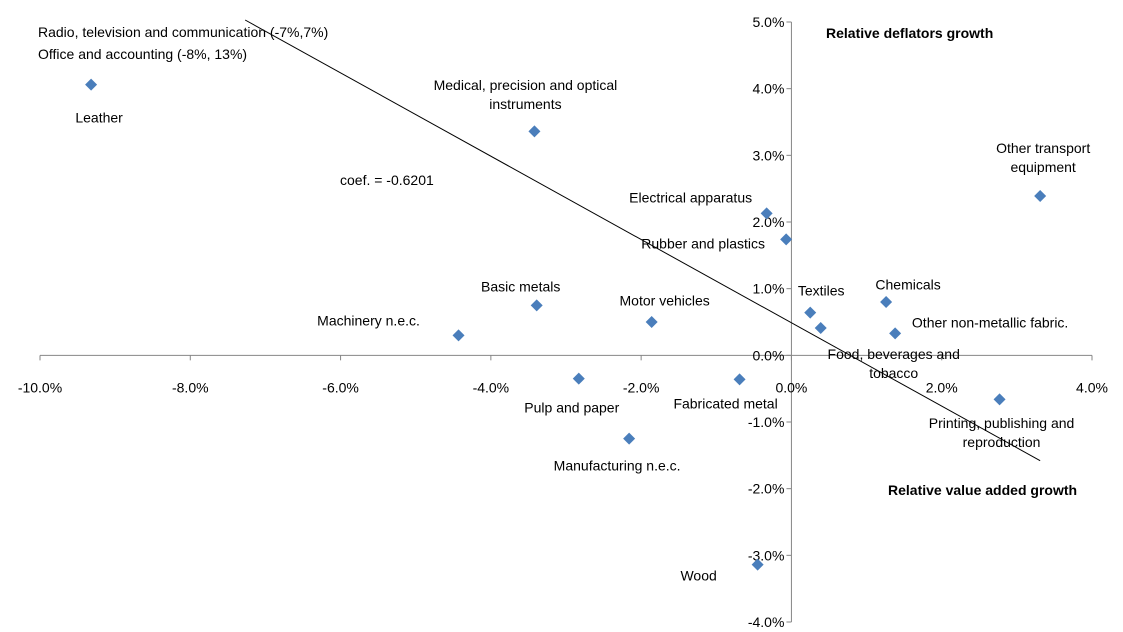 The image size is (1123, 632). Describe the element at coordinates (572, 407) in the screenshot. I see `point-label: Pulp and paper` at that location.